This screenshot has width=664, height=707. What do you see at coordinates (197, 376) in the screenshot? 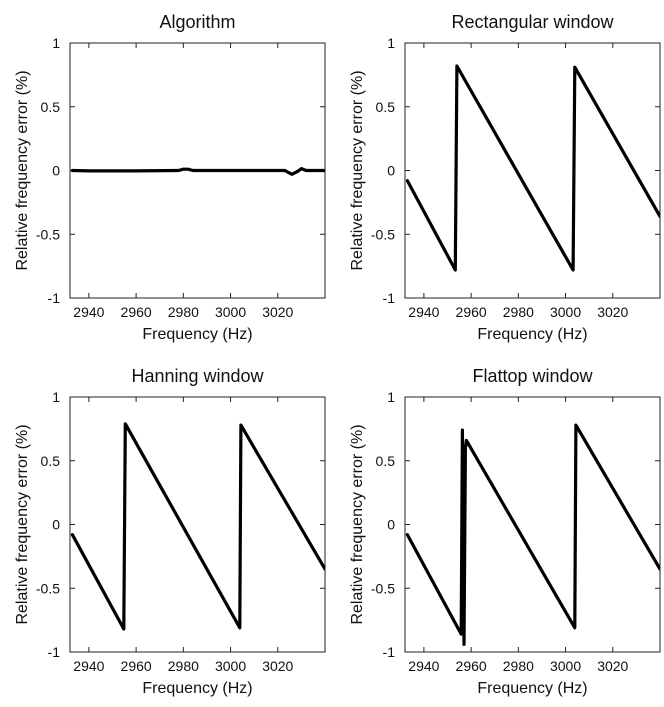
I see `chart-title: Hanning window` at bounding box center [197, 376].